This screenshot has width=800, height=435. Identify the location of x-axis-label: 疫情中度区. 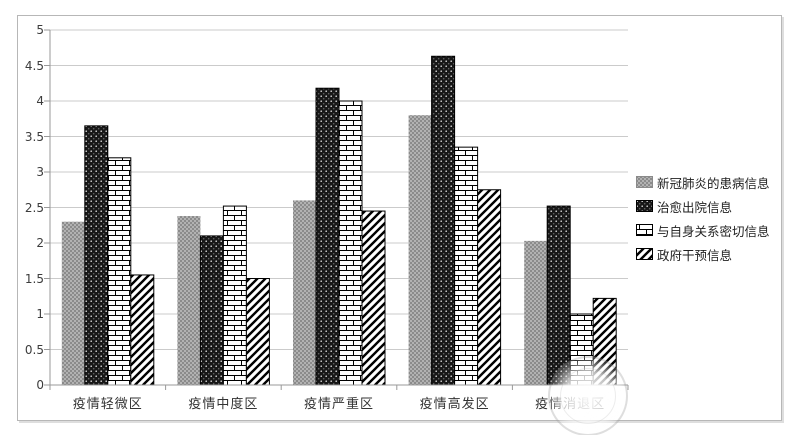
(223, 404).